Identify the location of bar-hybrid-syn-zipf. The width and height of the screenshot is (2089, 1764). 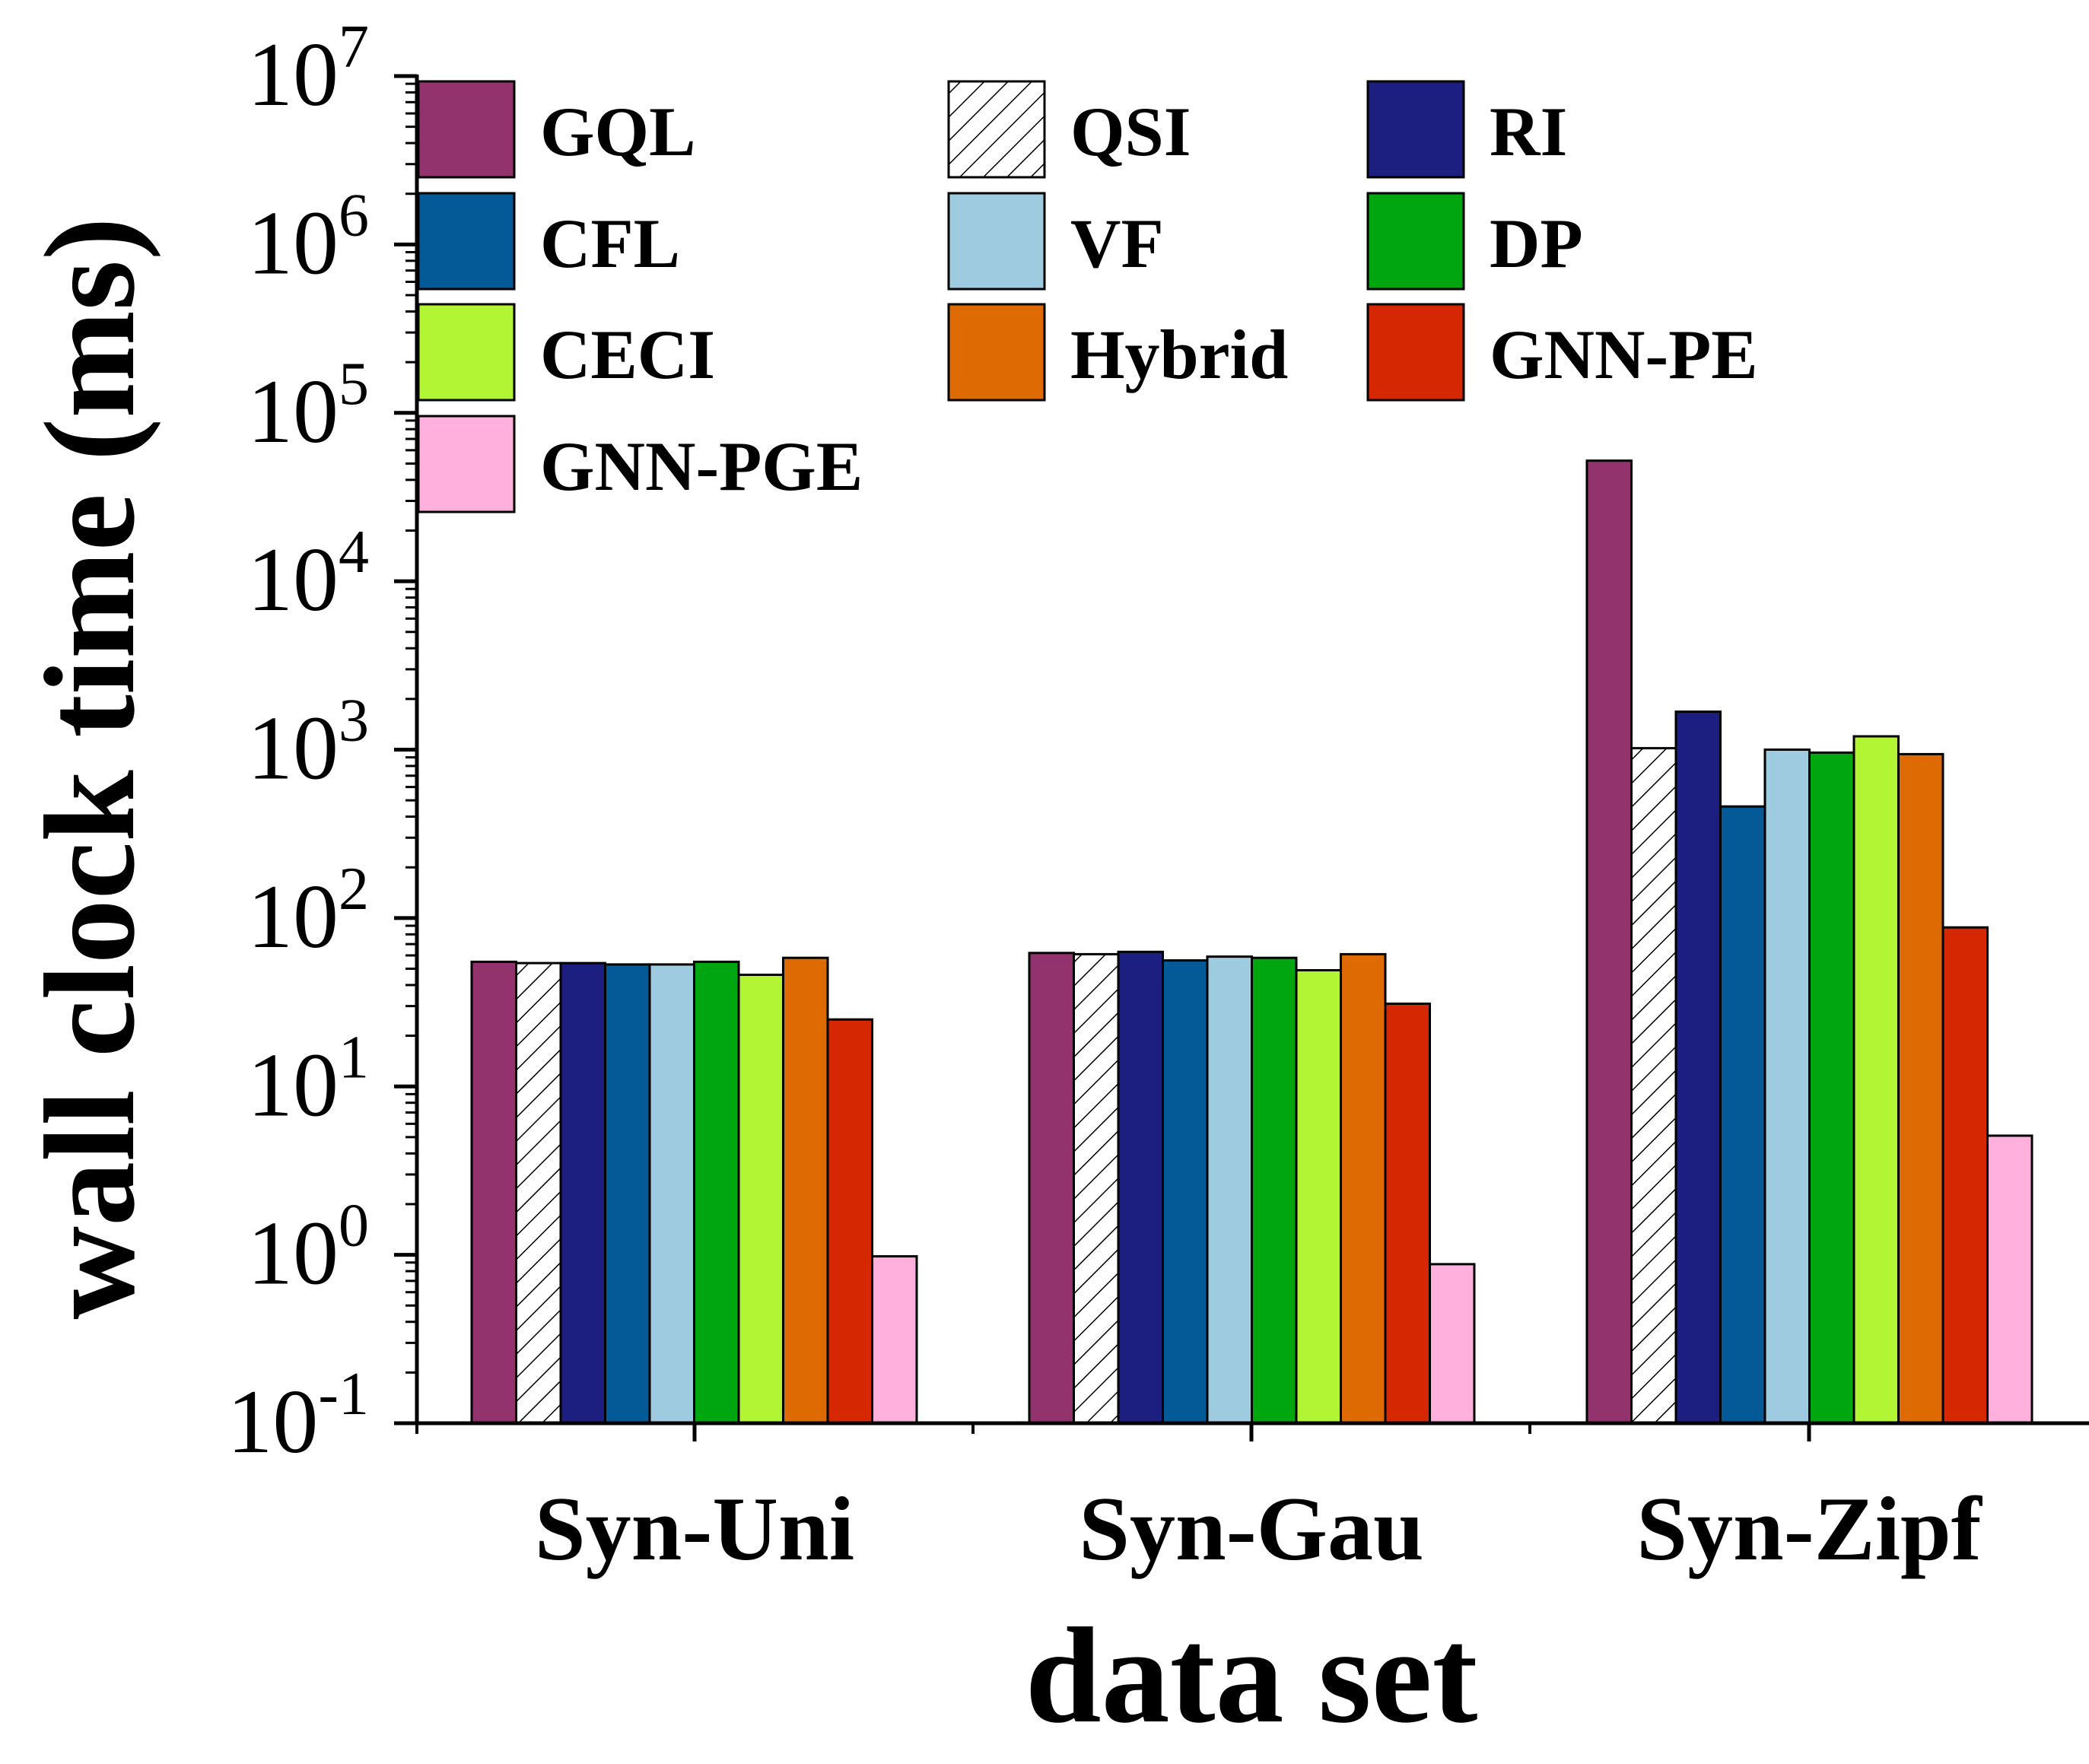
(1920, 1088).